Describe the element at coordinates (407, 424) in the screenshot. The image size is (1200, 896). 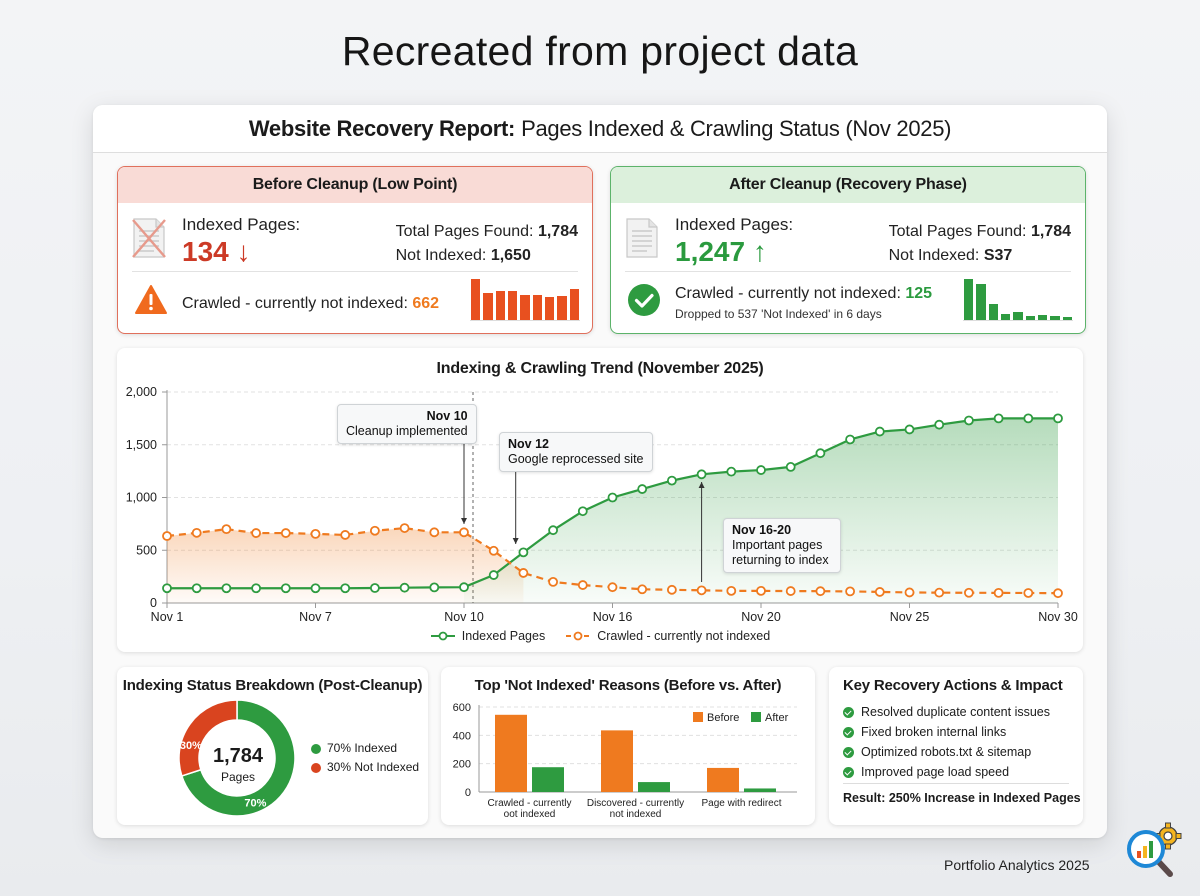
I see `annotation-callout: Nov 10 Cleanup implemented` at that location.